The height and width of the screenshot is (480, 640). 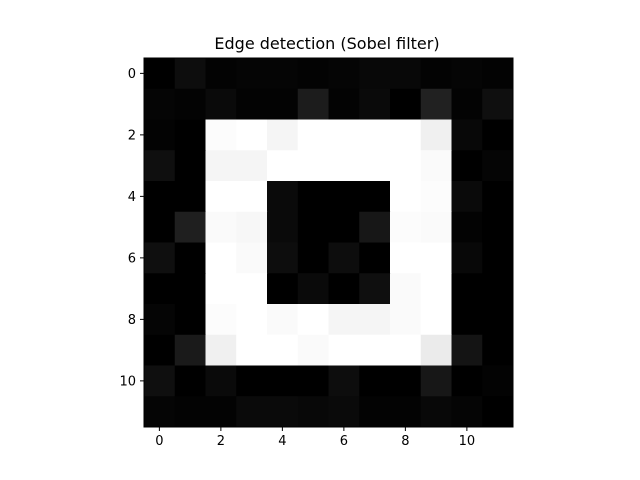 What do you see at coordinates (313, 350) in the screenshot?
I see `heatmap-cell-r9-c5` at bounding box center [313, 350].